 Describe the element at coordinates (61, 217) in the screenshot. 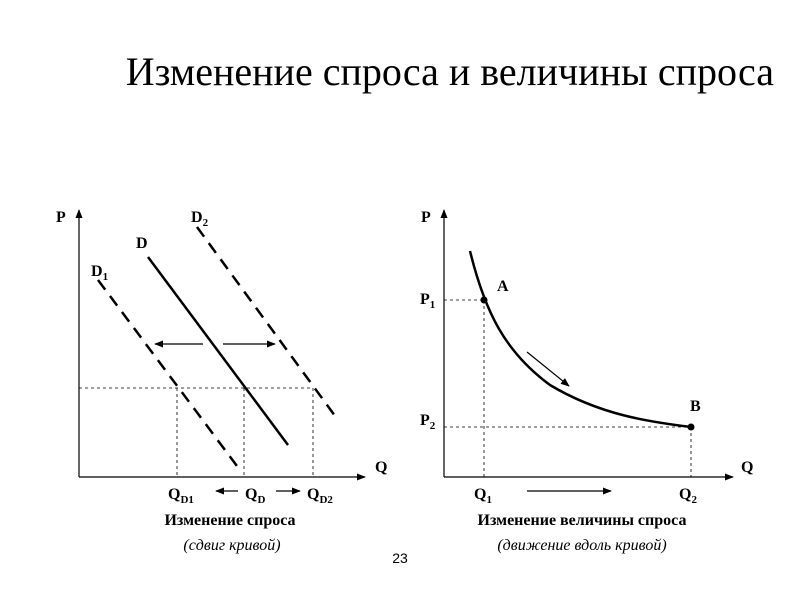

I see `left-y-axis-label: P` at that location.